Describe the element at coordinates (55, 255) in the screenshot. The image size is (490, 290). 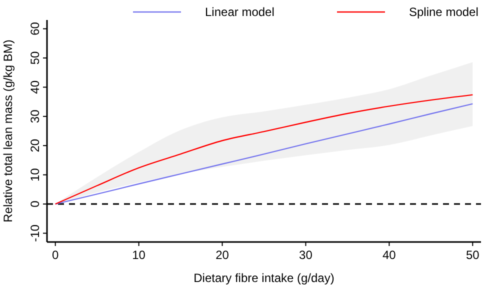
I see `x-tick-label: 0` at that location.